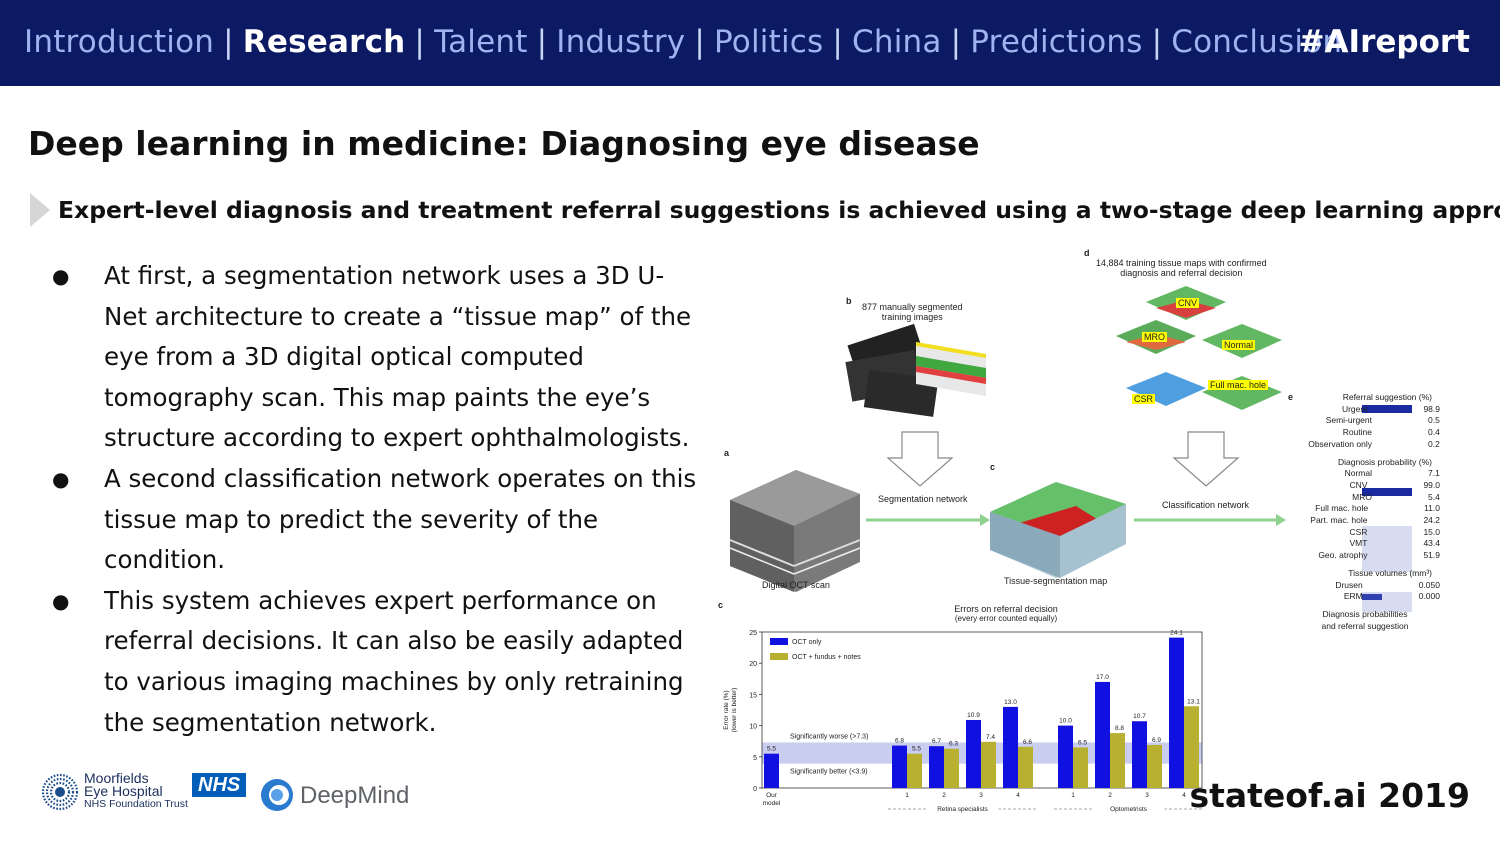  I want to click on referral-row: Routine 0.4, so click(1365, 433).